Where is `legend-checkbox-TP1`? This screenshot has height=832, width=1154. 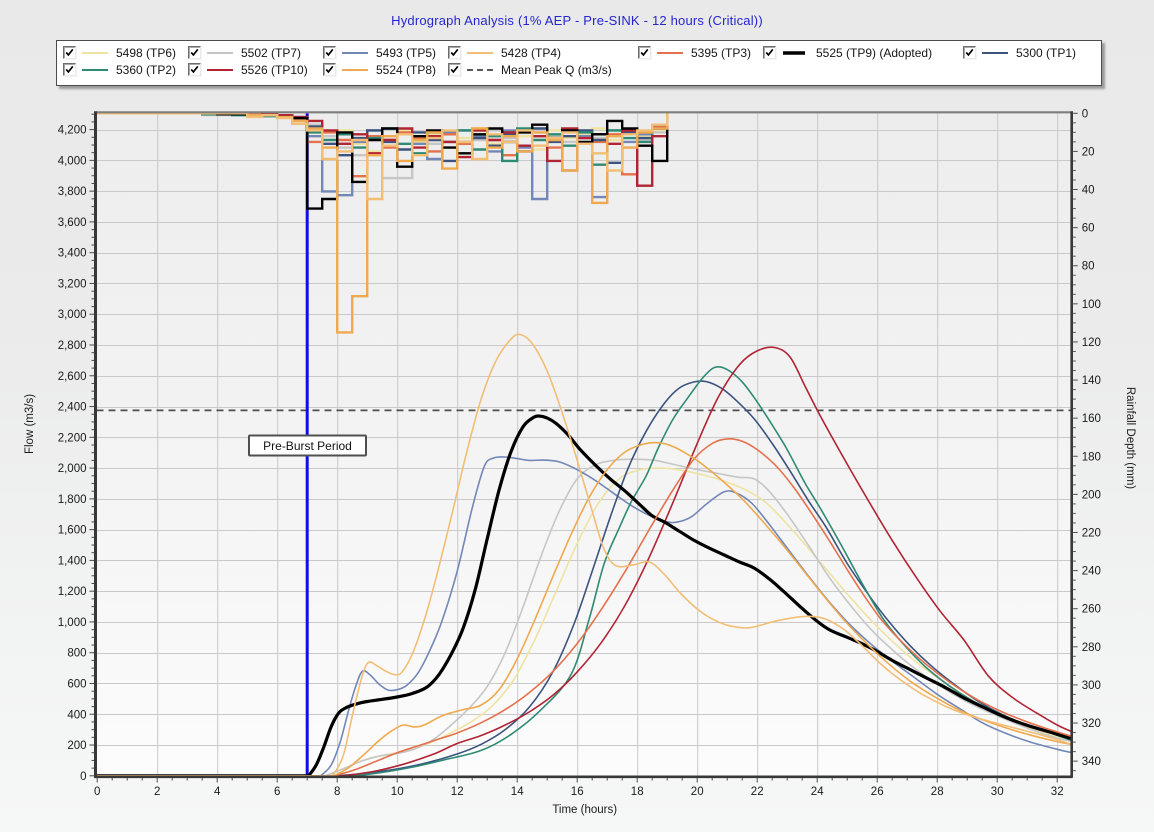 legend-checkbox-TP1 is located at coordinates (969, 52).